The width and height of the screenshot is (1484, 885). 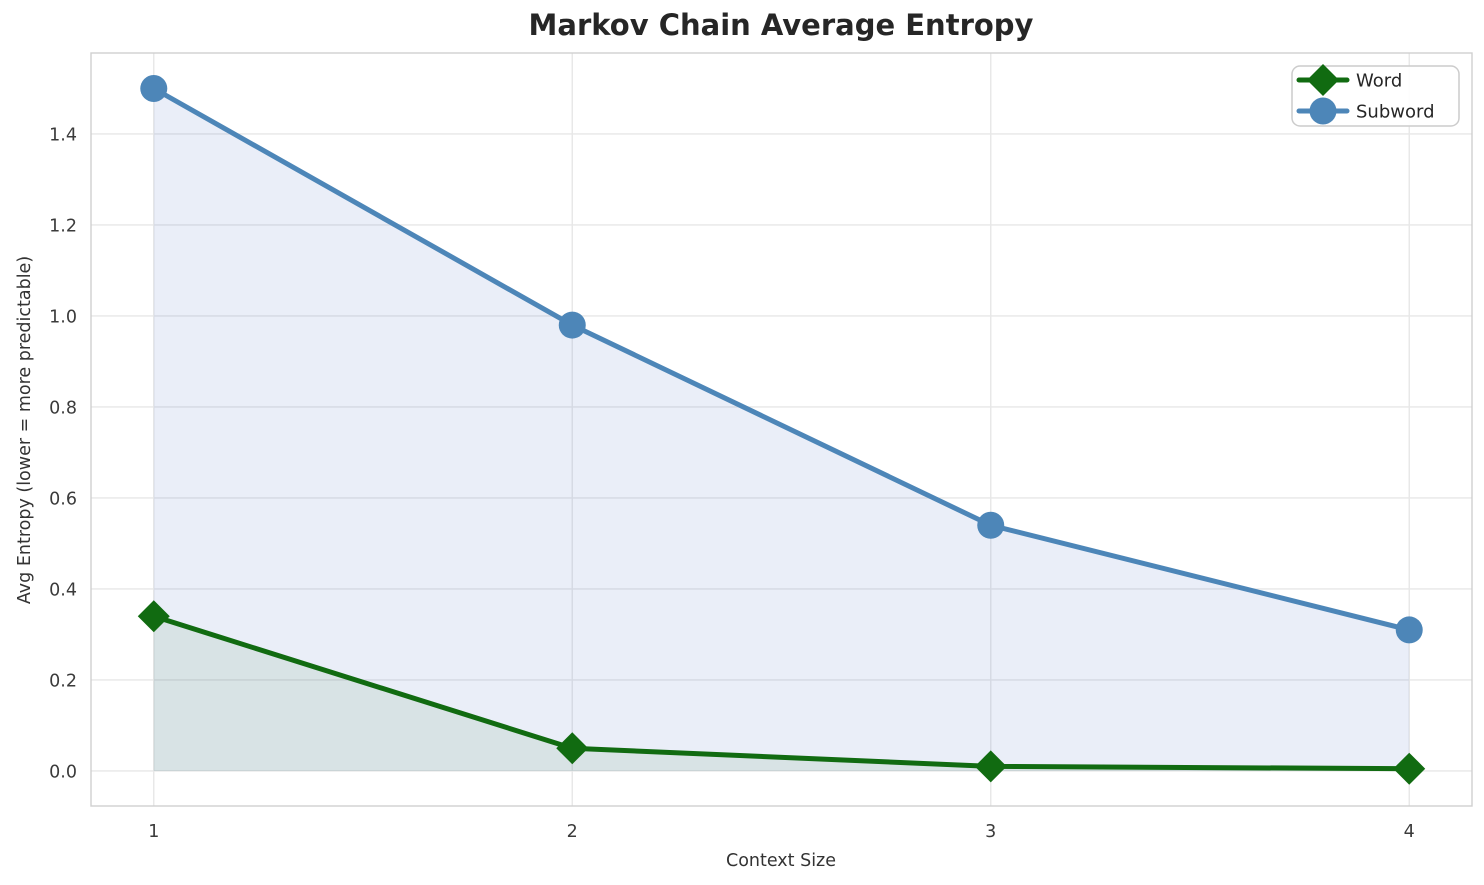 What do you see at coordinates (1349, 80) in the screenshot?
I see `legend-item-word: Word` at bounding box center [1349, 80].